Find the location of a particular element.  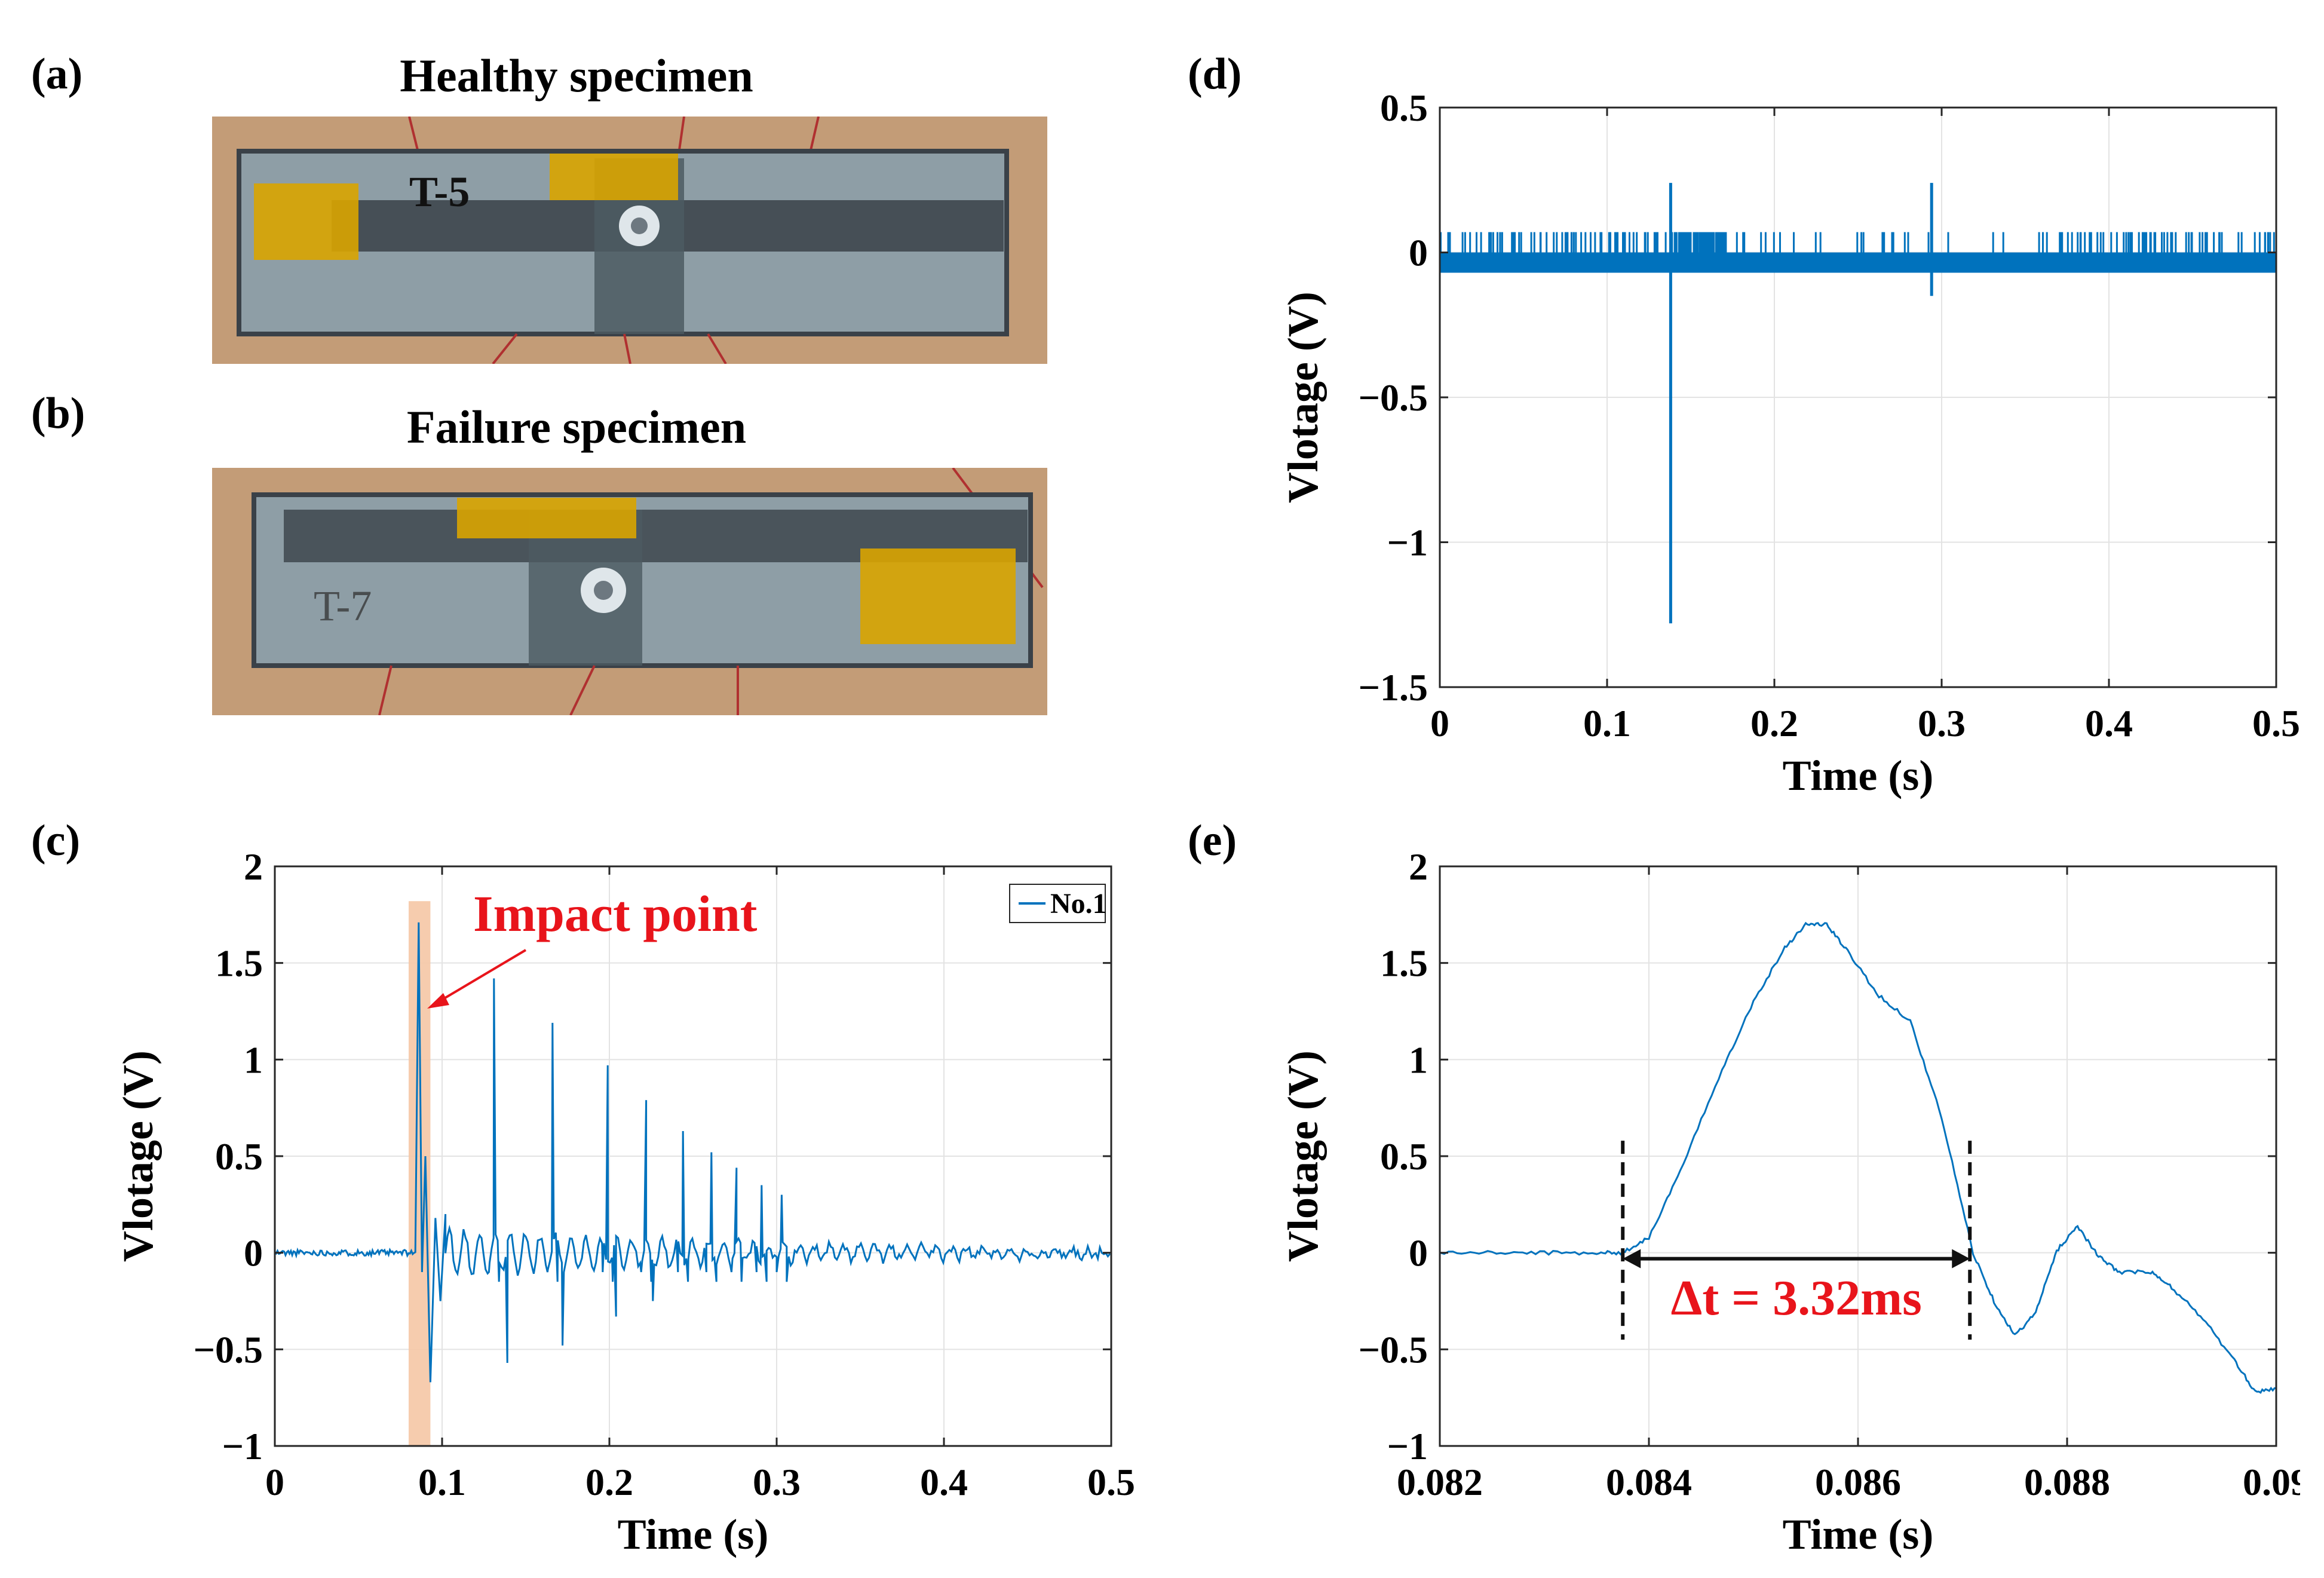

healthy-specimen-illustration: T-5 is located at coordinates (629, 240).